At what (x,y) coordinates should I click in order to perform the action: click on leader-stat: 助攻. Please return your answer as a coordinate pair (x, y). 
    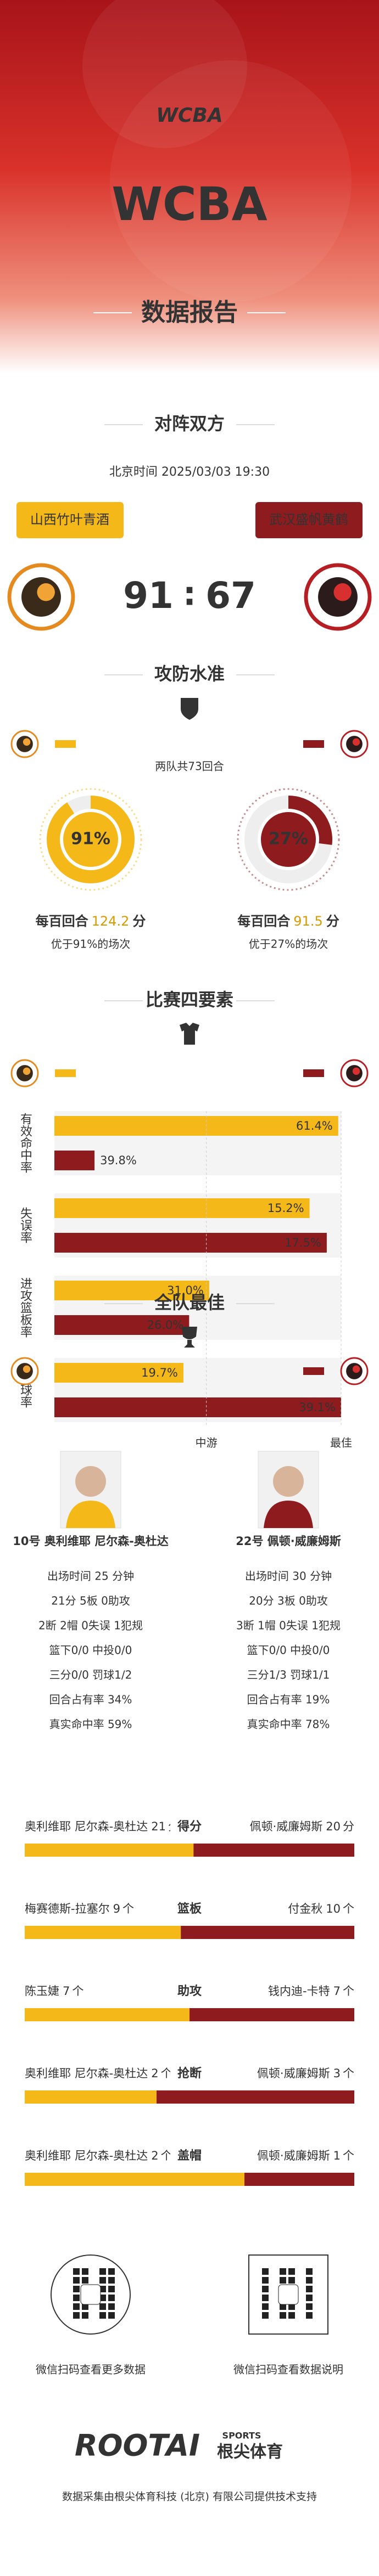
    Looking at the image, I should click on (189, 1991).